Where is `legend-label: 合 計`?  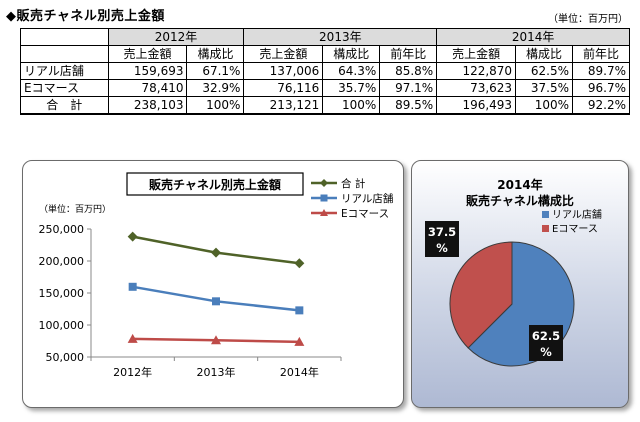 legend-label: 合 計 is located at coordinates (353, 183).